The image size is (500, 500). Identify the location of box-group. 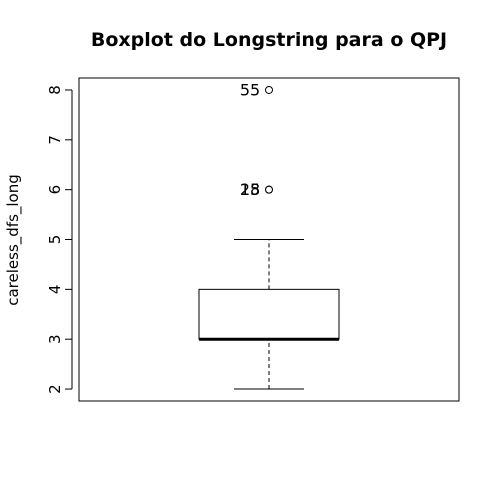
(269, 314).